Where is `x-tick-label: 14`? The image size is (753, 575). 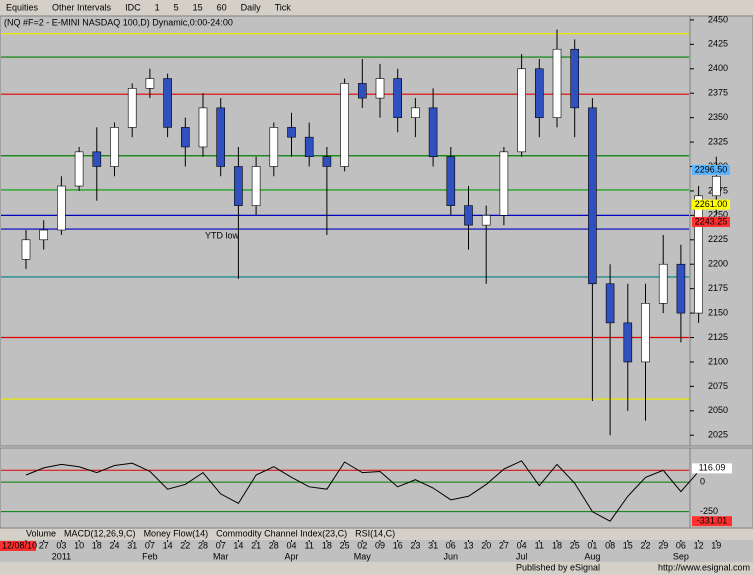 x-tick-label: 14 is located at coordinates (168, 545).